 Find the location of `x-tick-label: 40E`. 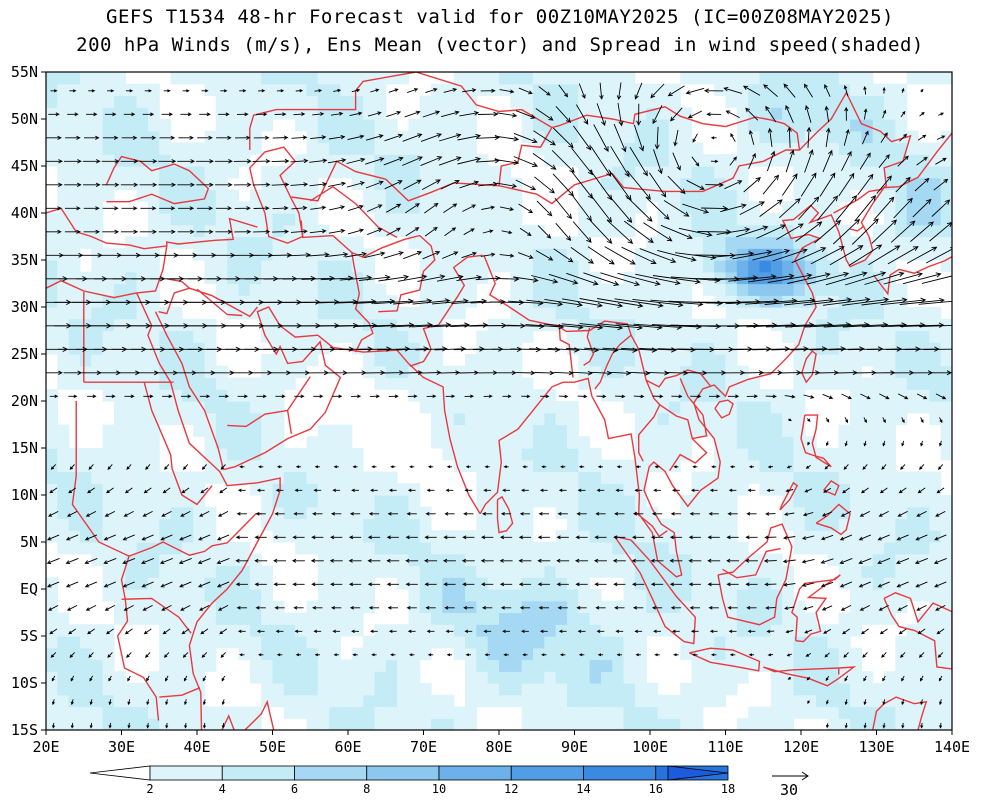

x-tick-label: 40E is located at coordinates (196, 747).